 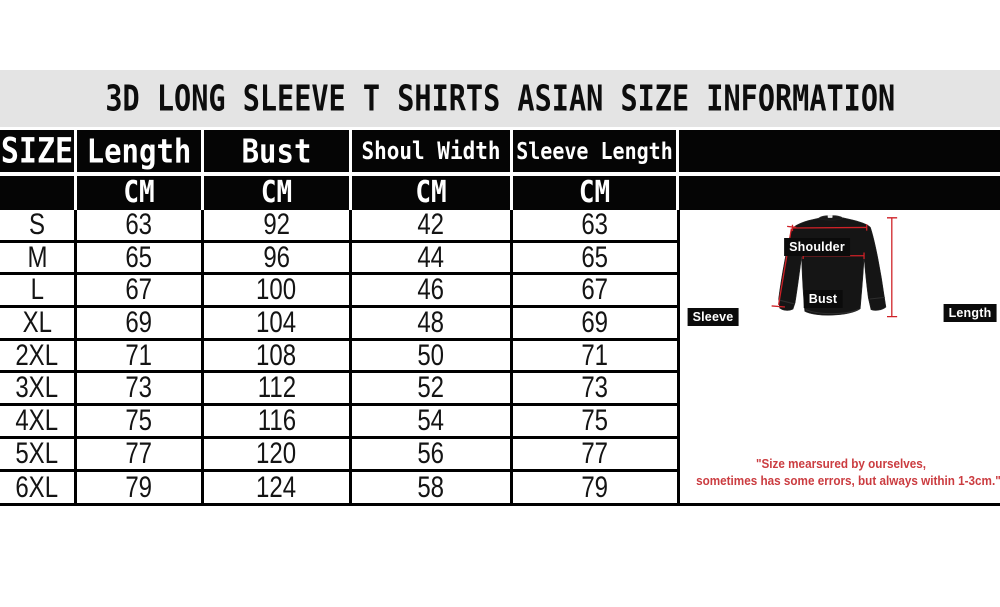 I want to click on value-cell: 58, so click(x=432, y=488).